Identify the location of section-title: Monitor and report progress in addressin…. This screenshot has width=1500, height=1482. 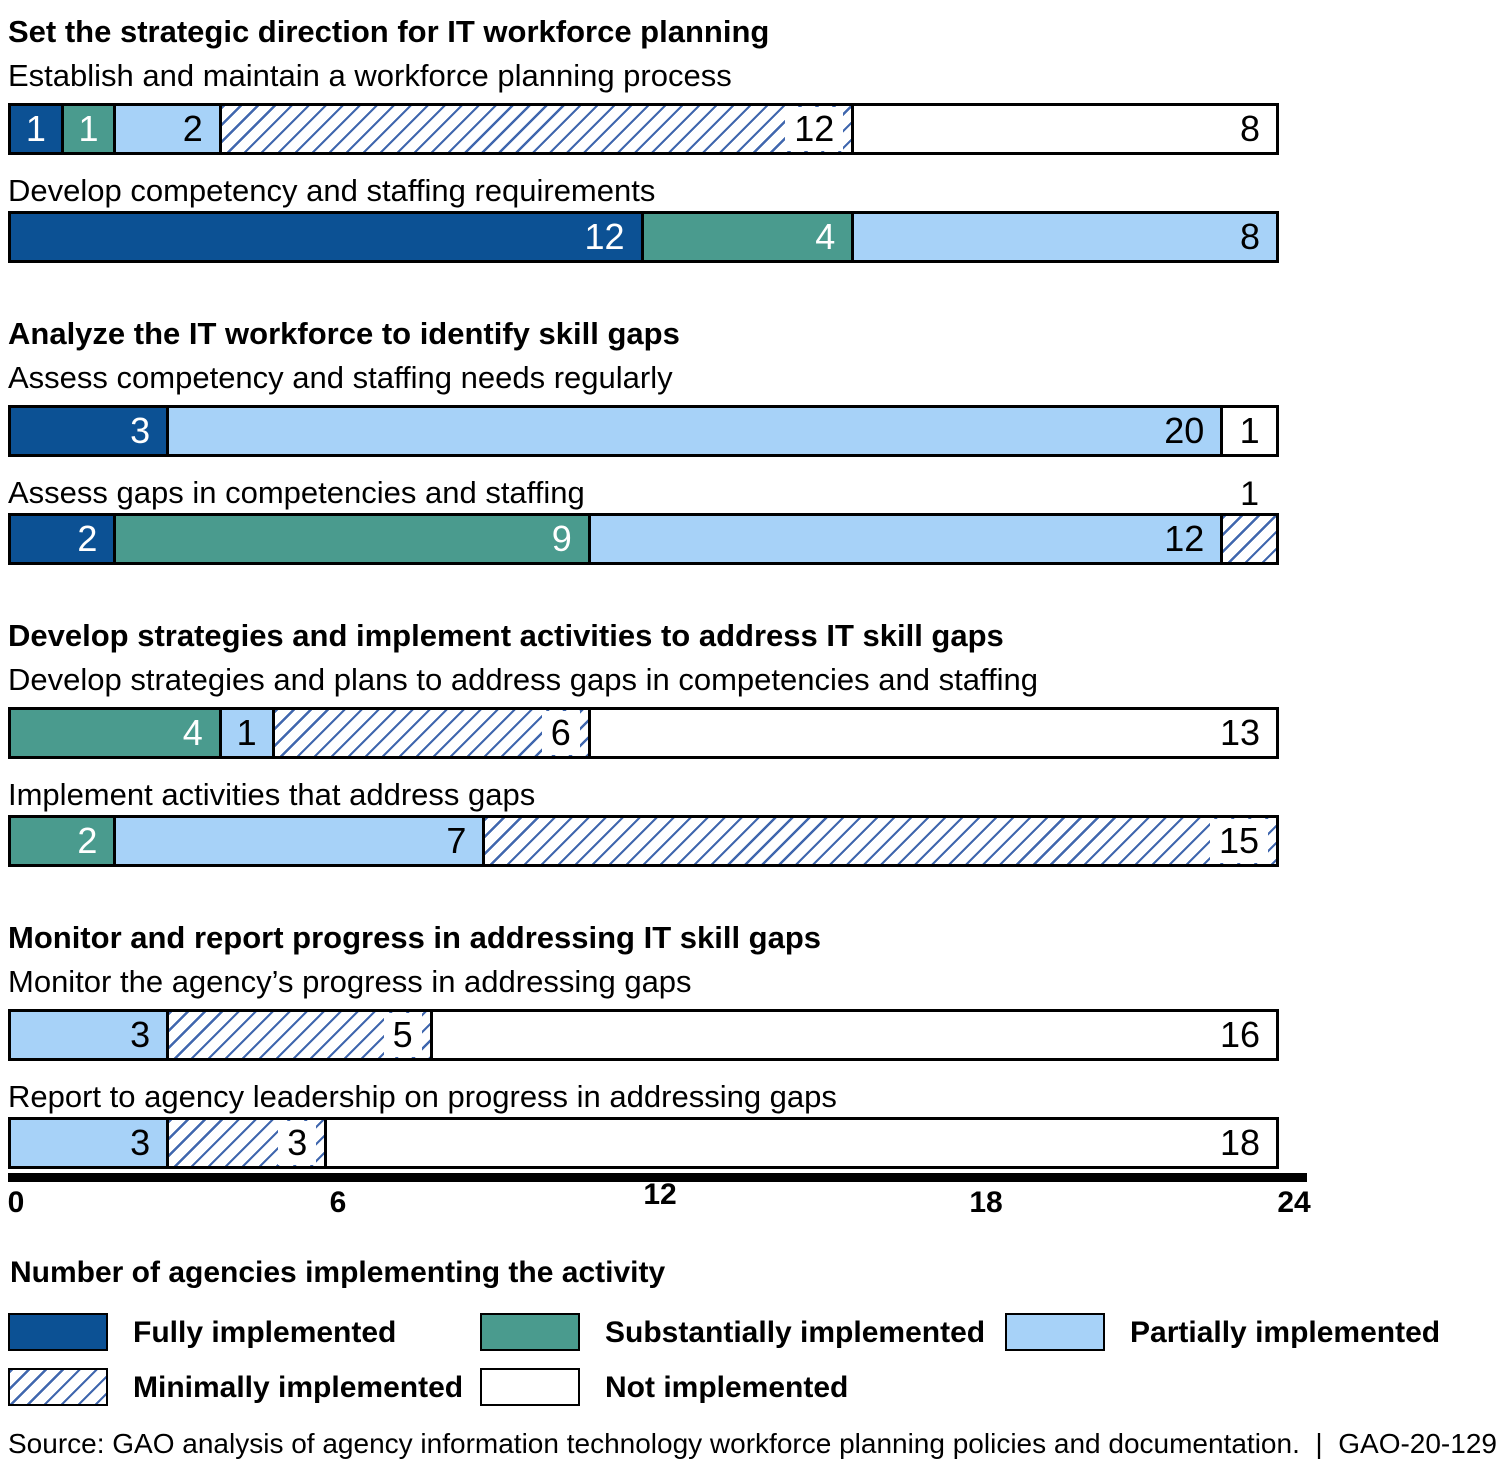
(415, 937).